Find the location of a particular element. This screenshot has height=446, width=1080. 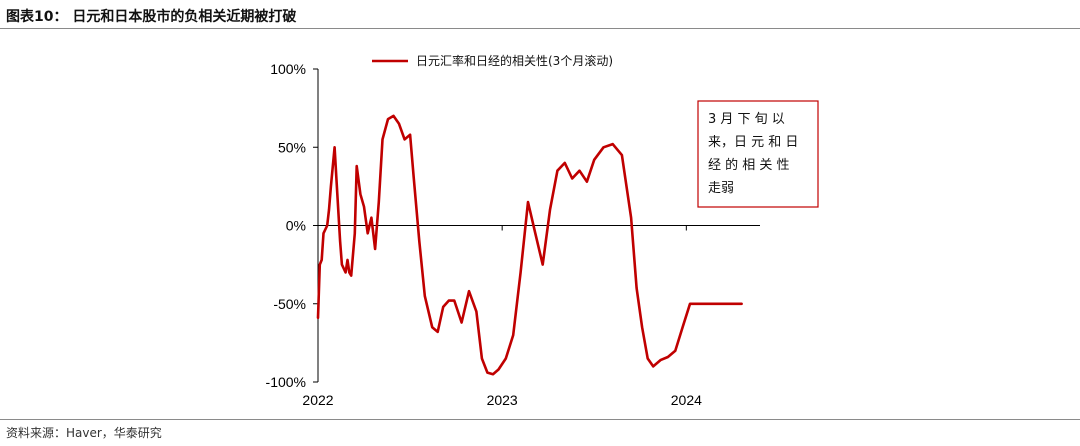

chart-legend: 日元汇率和日经的相关性(3个月滚动) is located at coordinates (492, 60).